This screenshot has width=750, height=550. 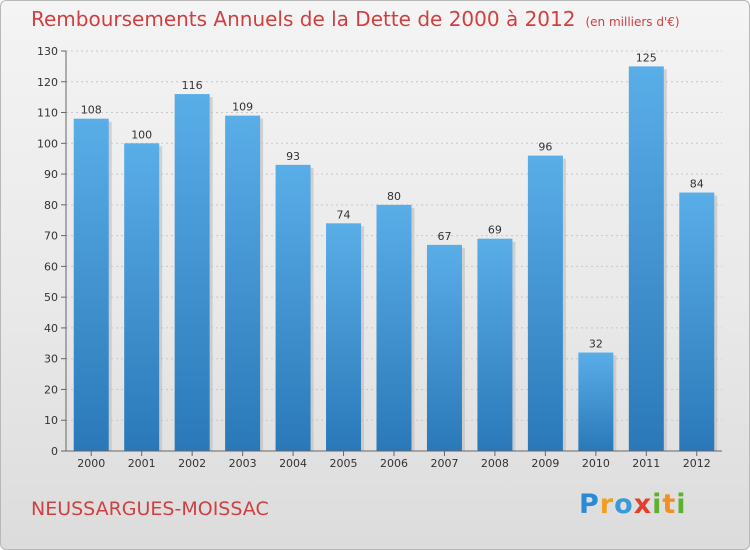 I want to click on data-label: 93, so click(x=293, y=156).